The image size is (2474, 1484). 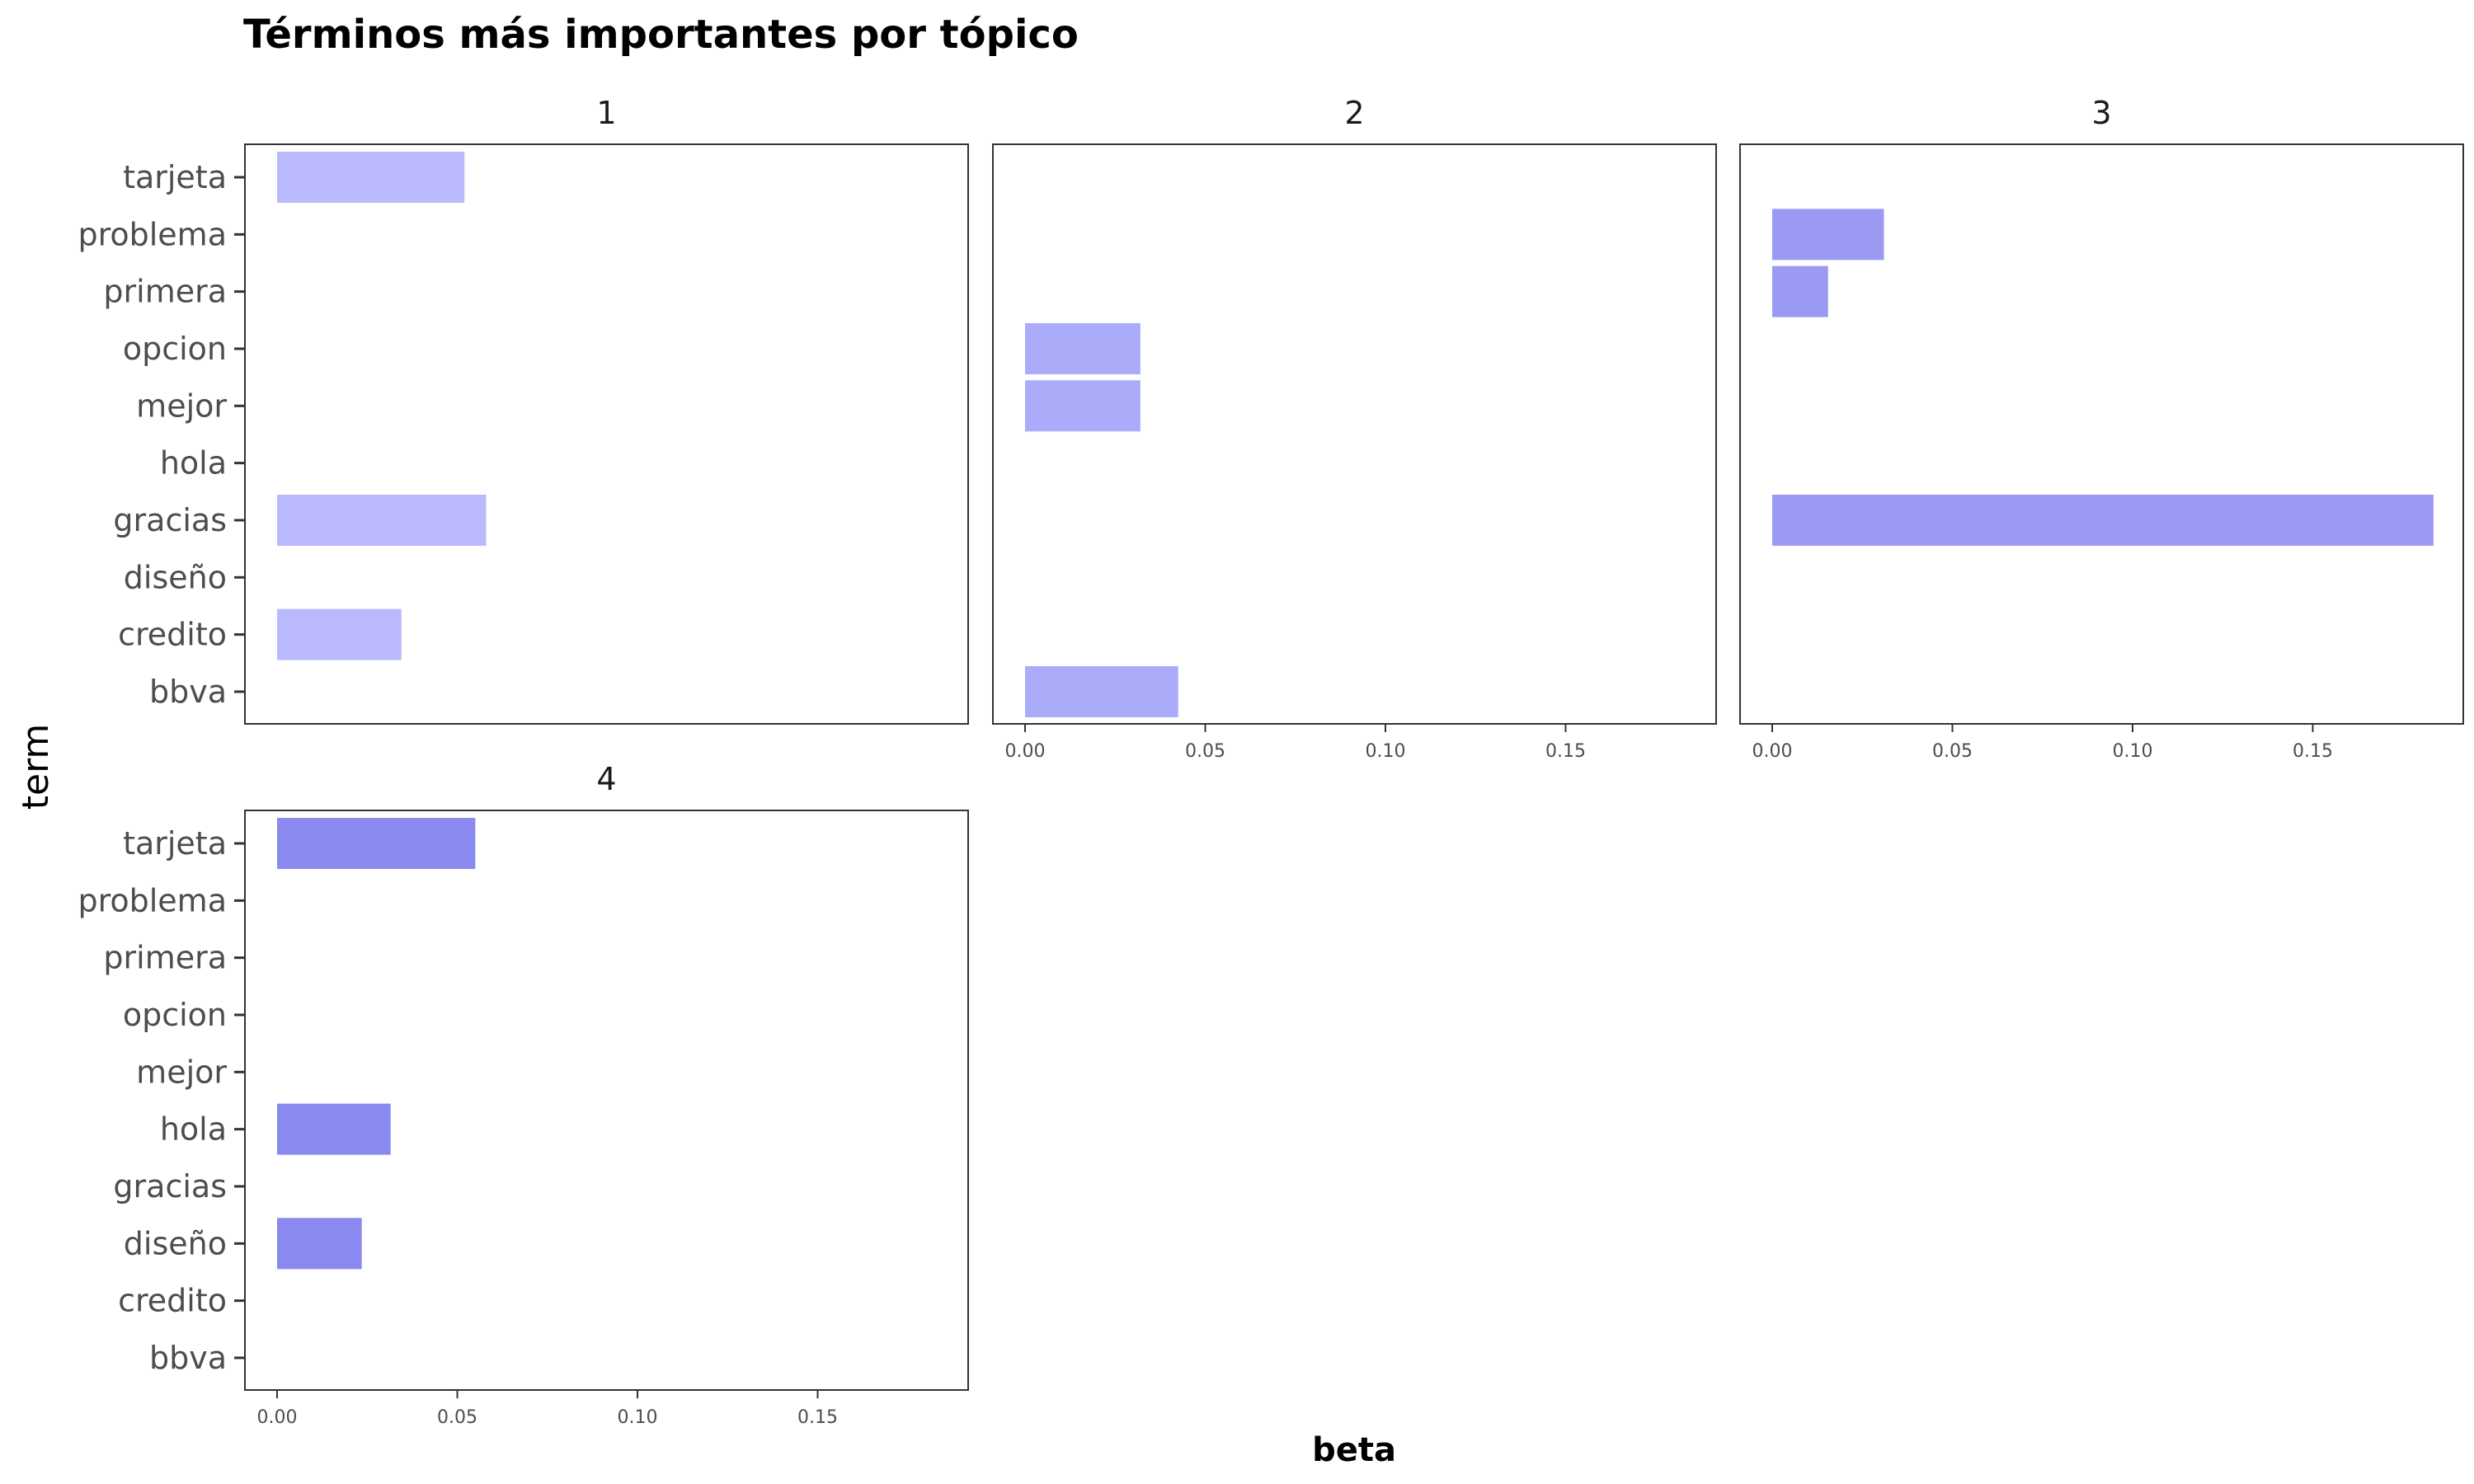 What do you see at coordinates (661, 35) in the screenshot?
I see `chart-title: Términos más importantes por tópico` at bounding box center [661, 35].